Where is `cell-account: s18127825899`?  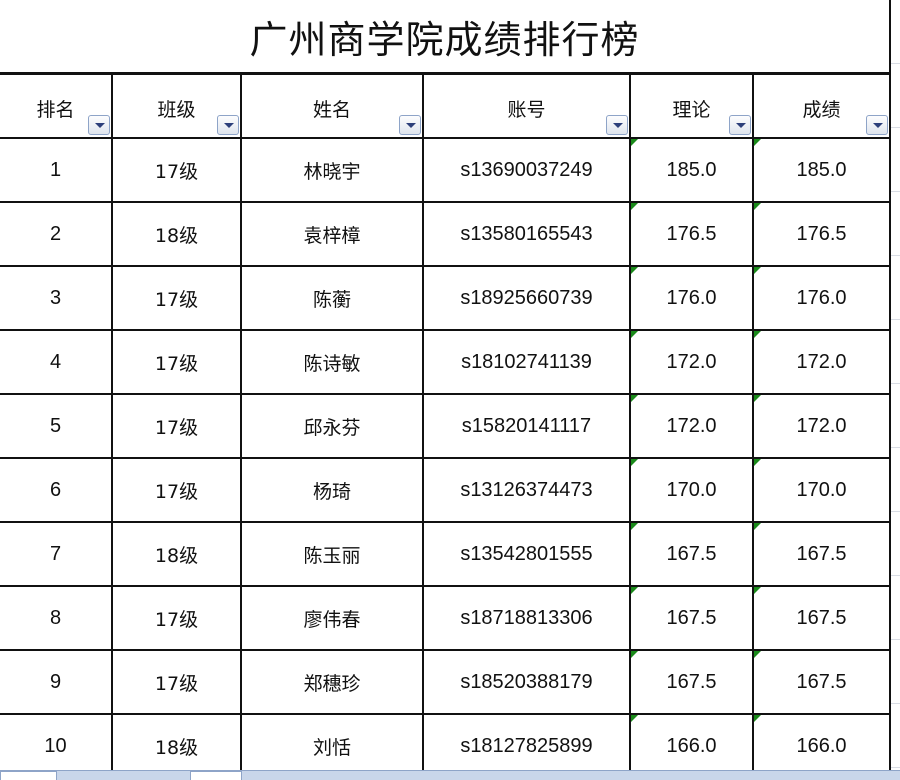
cell-account: s18127825899 is located at coordinates (526, 746).